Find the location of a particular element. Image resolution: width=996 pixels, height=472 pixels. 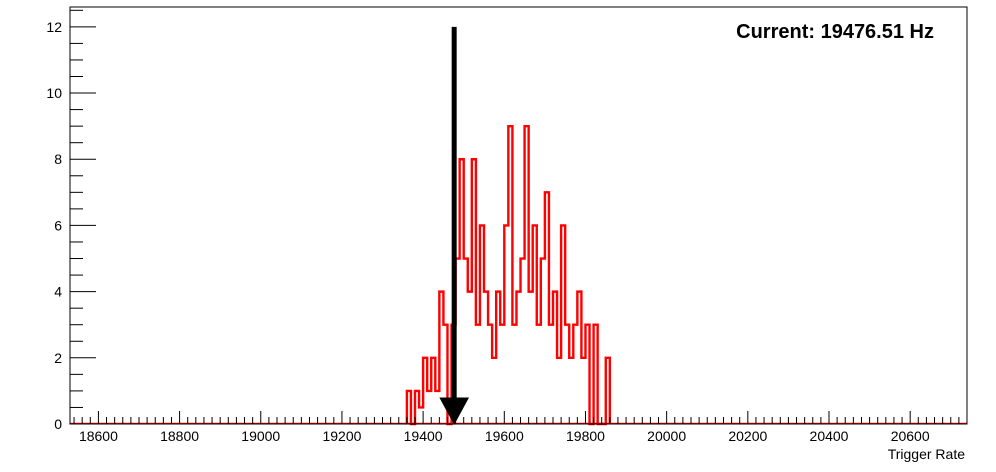

x-tick-label: 19600 is located at coordinates (504, 436).